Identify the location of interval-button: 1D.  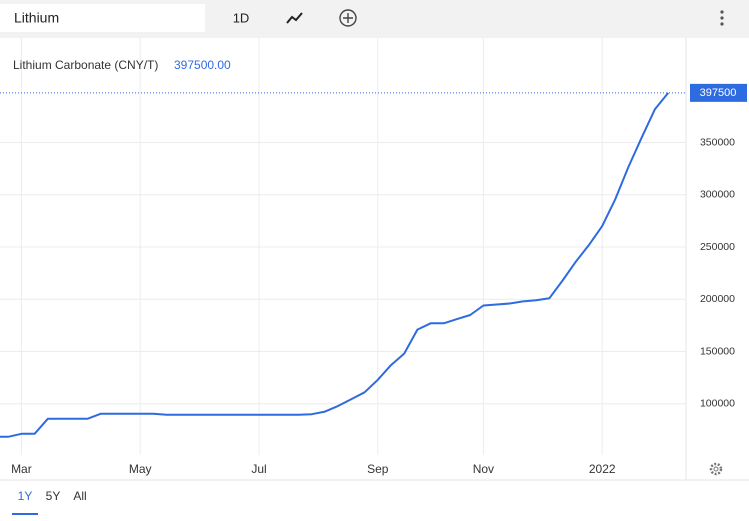
(241, 17).